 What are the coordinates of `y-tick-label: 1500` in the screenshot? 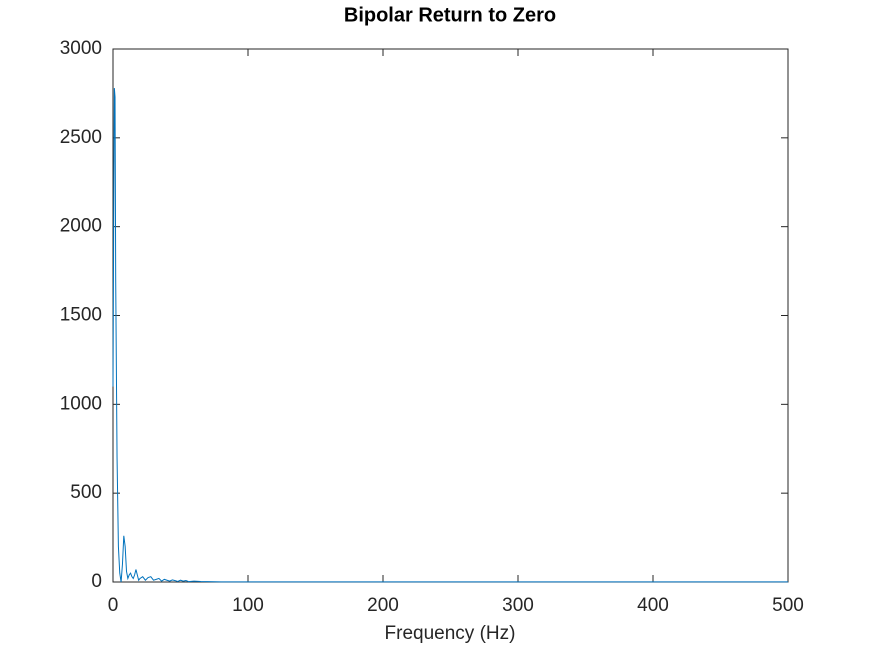 It's located at (81, 315).